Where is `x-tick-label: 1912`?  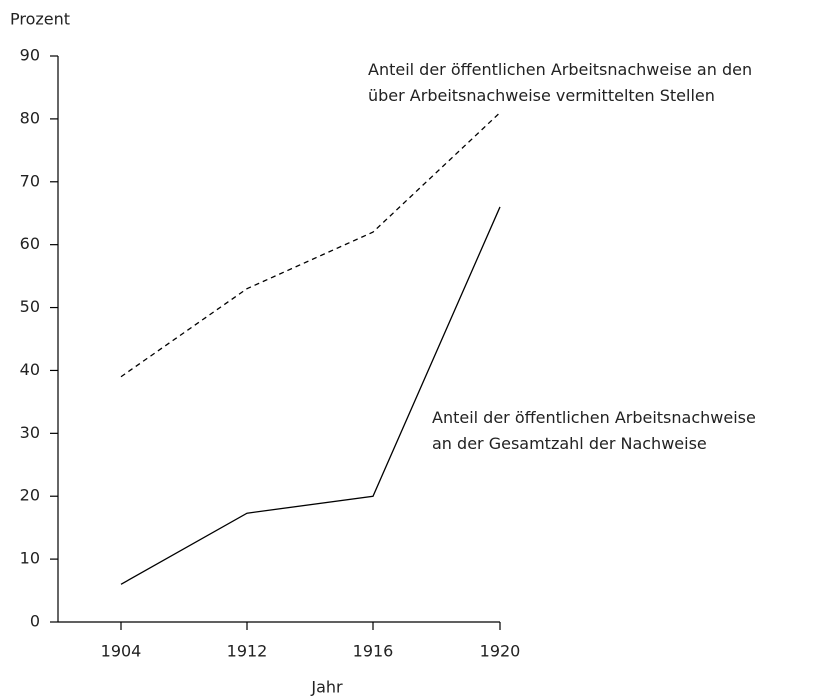
x-tick-label: 1912 is located at coordinates (247, 651).